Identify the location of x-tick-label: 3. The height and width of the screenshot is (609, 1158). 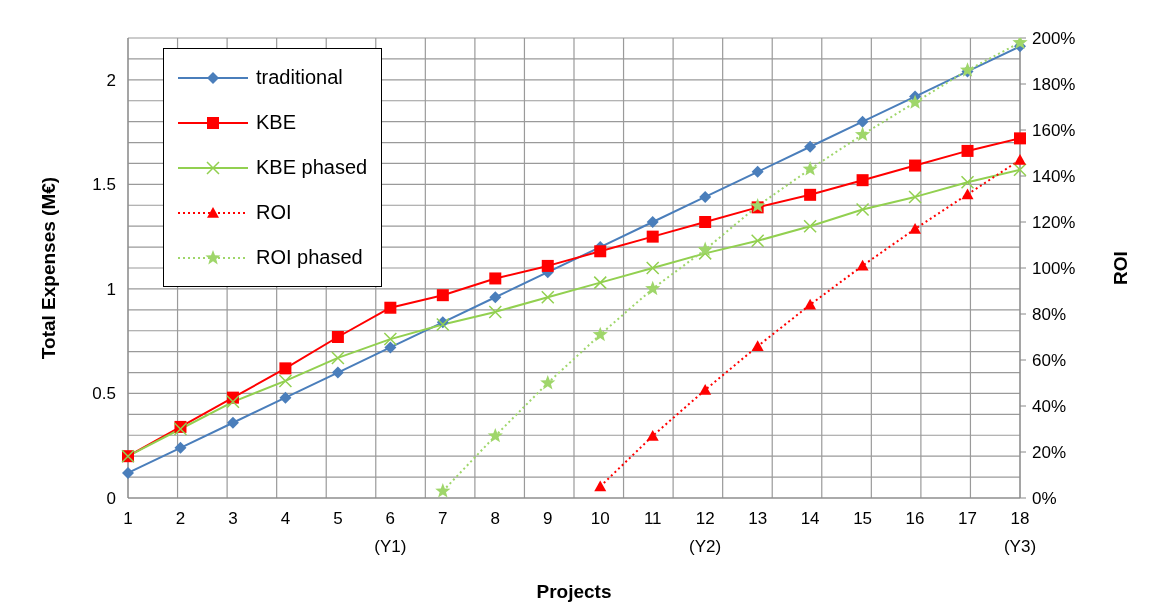
(233, 518).